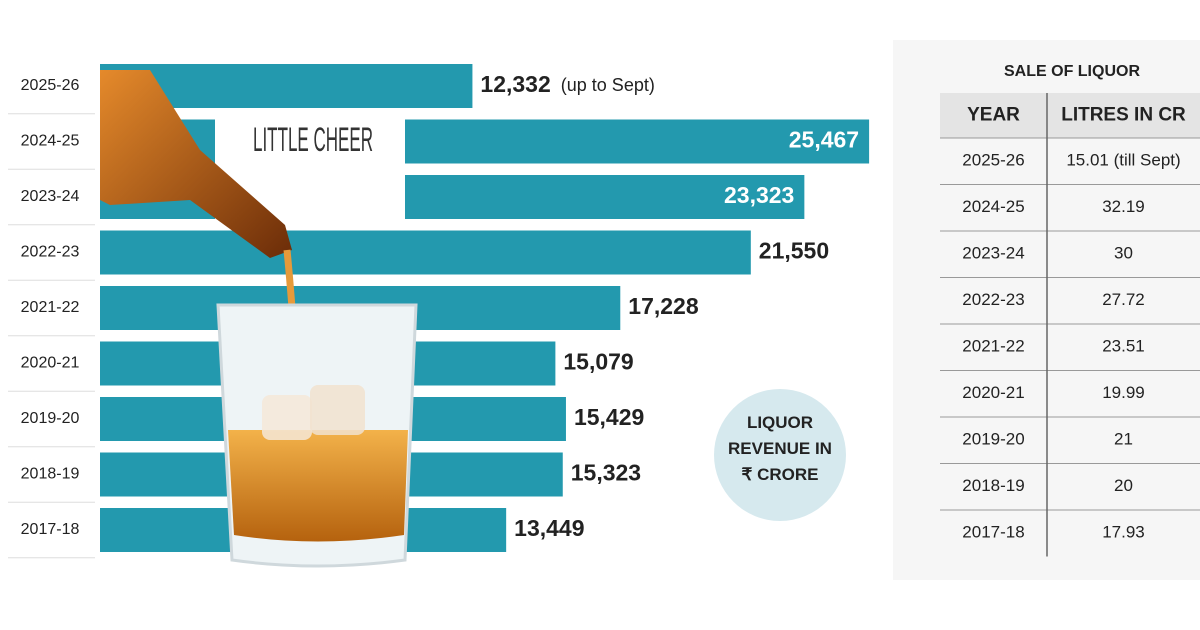 The image size is (1200, 630). I want to click on value-label: 13,449, so click(549, 528).